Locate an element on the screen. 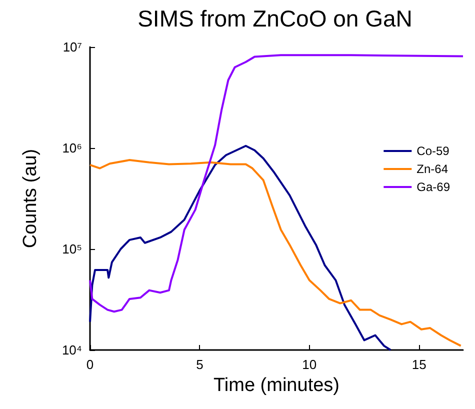 This screenshot has width=475, height=409. x-tick-label: 5 is located at coordinates (200, 364).